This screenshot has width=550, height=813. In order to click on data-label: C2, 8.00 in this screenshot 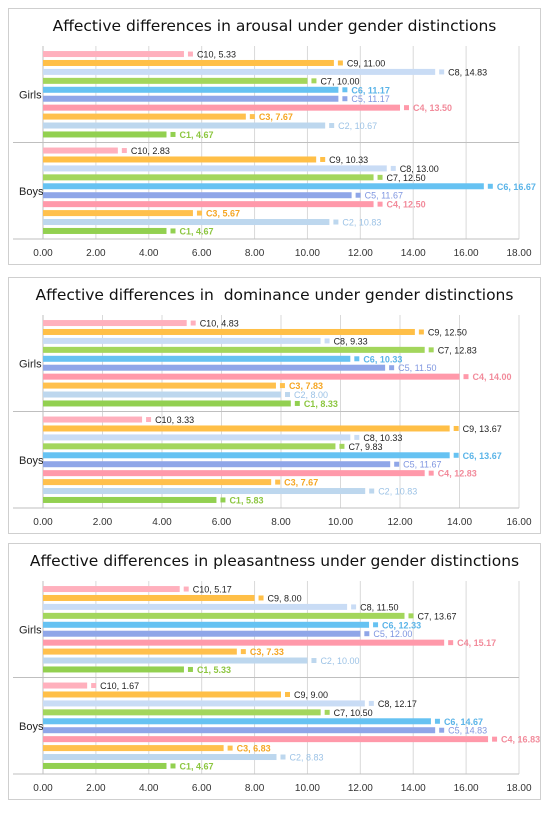, I will do `click(311, 395)`.